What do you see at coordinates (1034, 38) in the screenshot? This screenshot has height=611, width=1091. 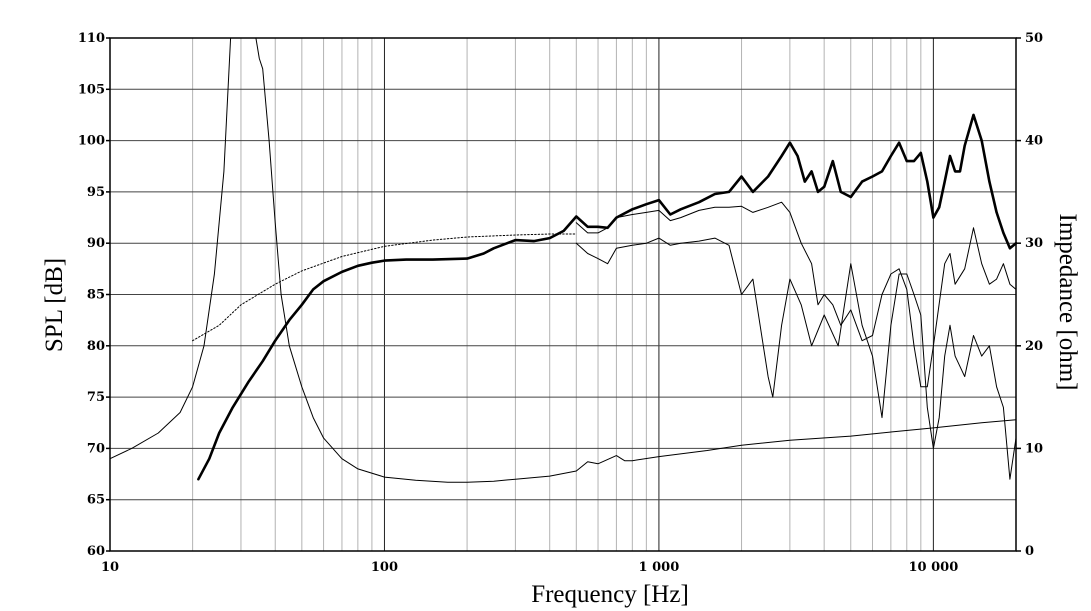 I see `y2-tick-label: 50` at bounding box center [1034, 38].